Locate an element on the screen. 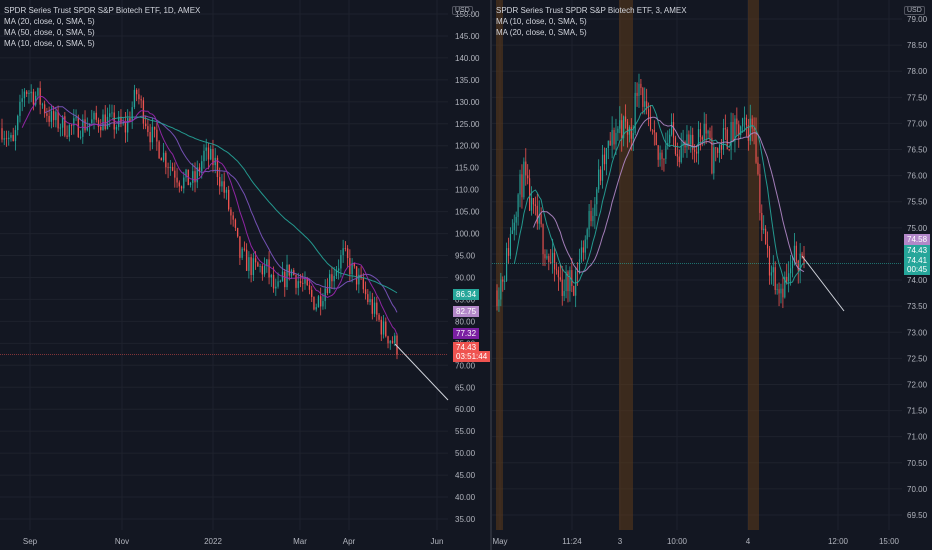 This screenshot has width=932, height=550. right-indicator-ma20: MA (20, close, 0, SMA, 5) is located at coordinates (541, 32).